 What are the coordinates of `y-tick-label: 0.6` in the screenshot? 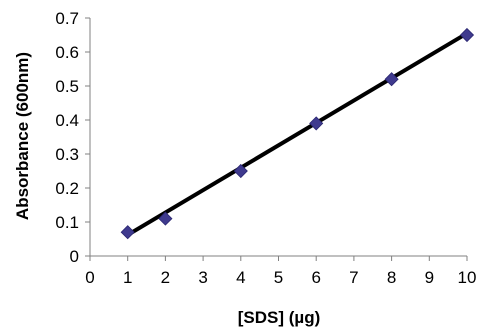 It's located at (67, 52).